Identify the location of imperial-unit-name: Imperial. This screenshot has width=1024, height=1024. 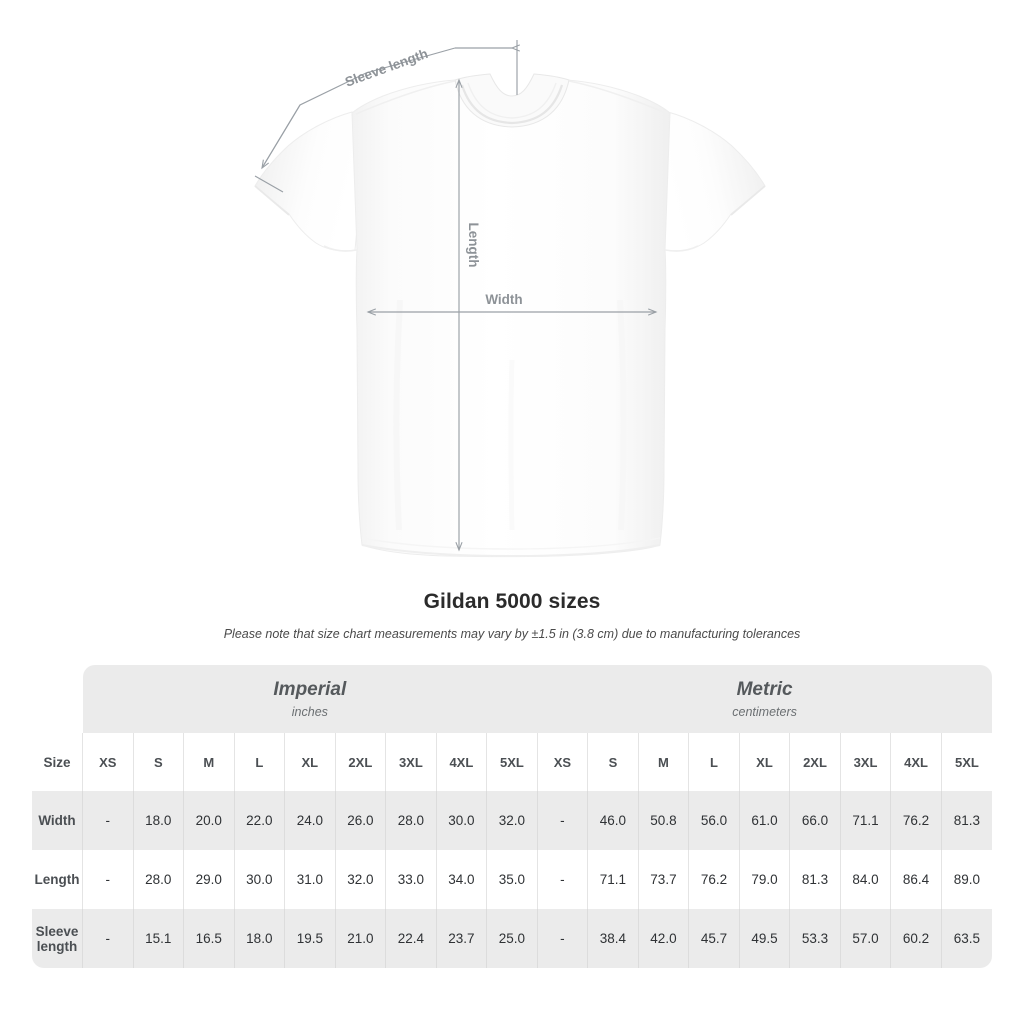
(310, 689).